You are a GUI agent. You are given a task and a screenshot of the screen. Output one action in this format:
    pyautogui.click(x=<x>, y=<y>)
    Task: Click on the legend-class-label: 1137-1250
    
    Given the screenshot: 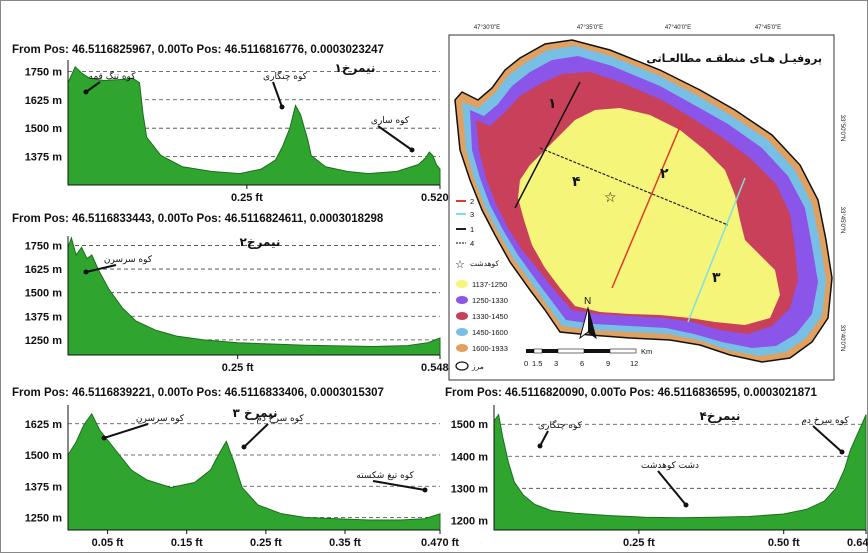 What is the action you would take?
    pyautogui.click(x=489, y=284)
    